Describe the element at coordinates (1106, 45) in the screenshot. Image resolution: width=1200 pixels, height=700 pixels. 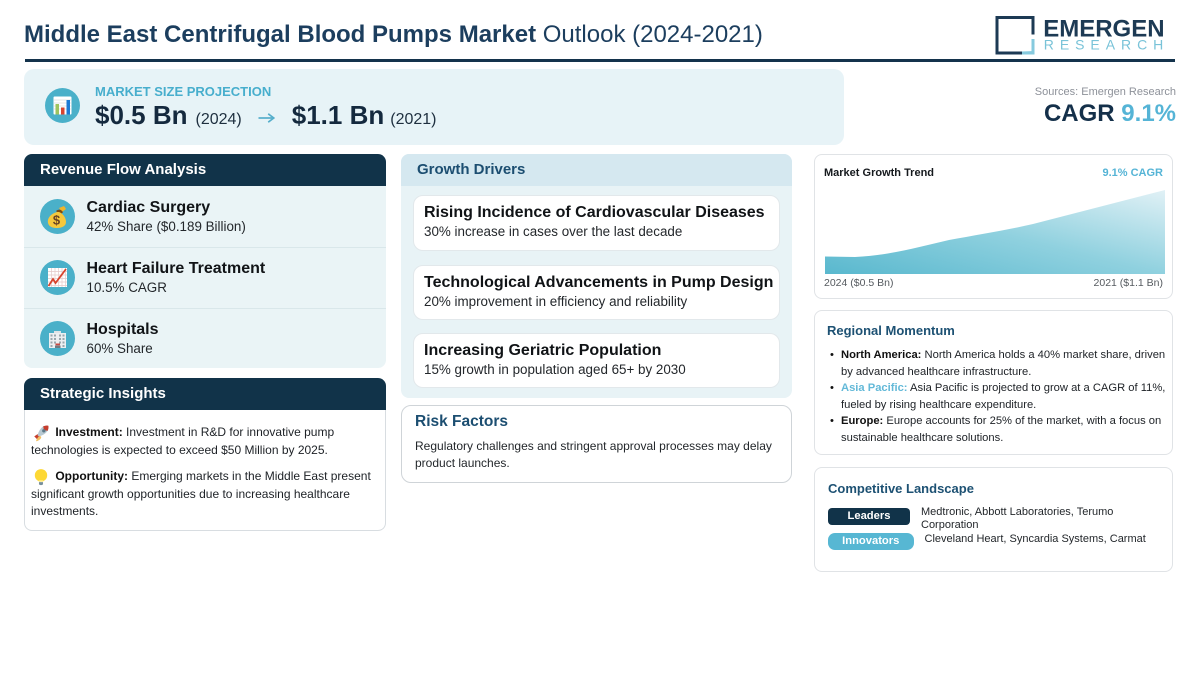
I see `svg-text: RESEARCH` at that location.